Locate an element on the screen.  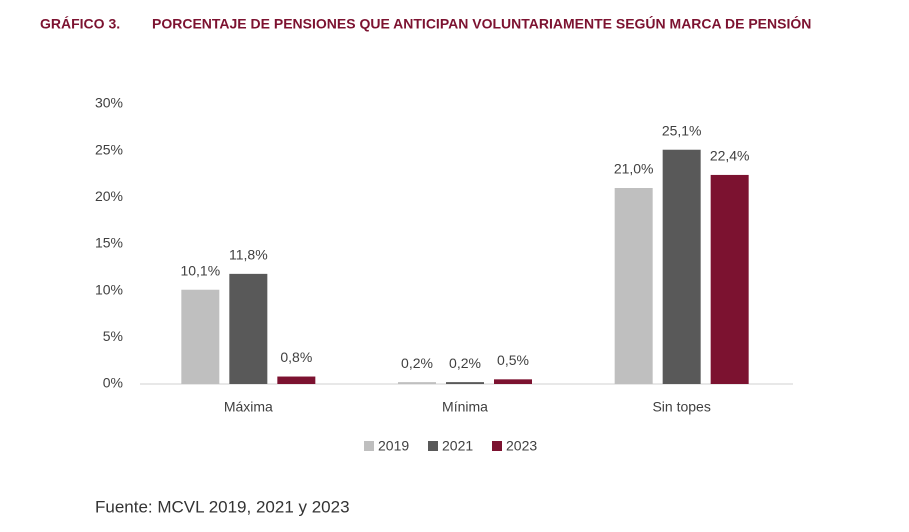
value-label: 0,5% is located at coordinates (513, 360).